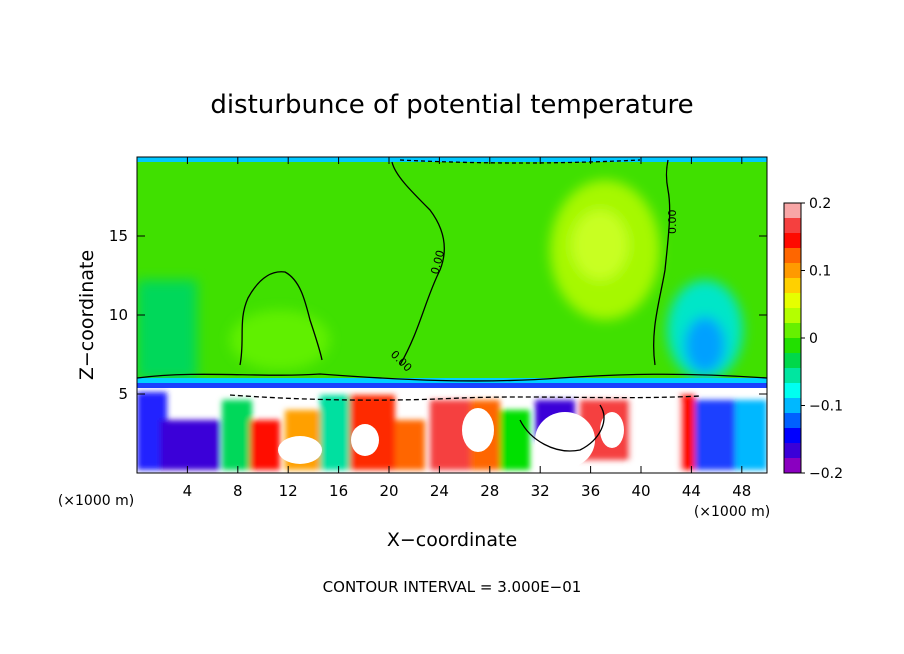  What do you see at coordinates (826, 407) in the screenshot?
I see `colorbar-label: −0.1` at bounding box center [826, 407].